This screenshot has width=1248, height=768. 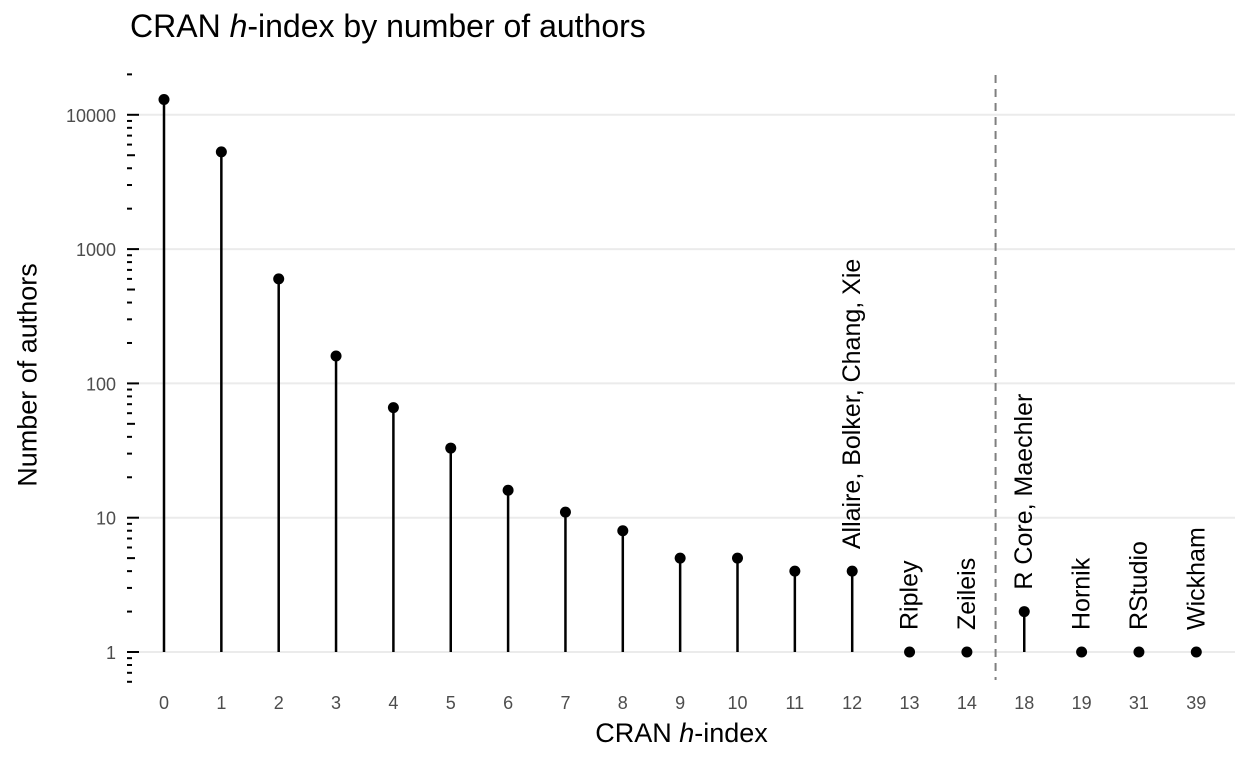 I want to click on annotation-label: Zeileis, so click(x=967, y=594).